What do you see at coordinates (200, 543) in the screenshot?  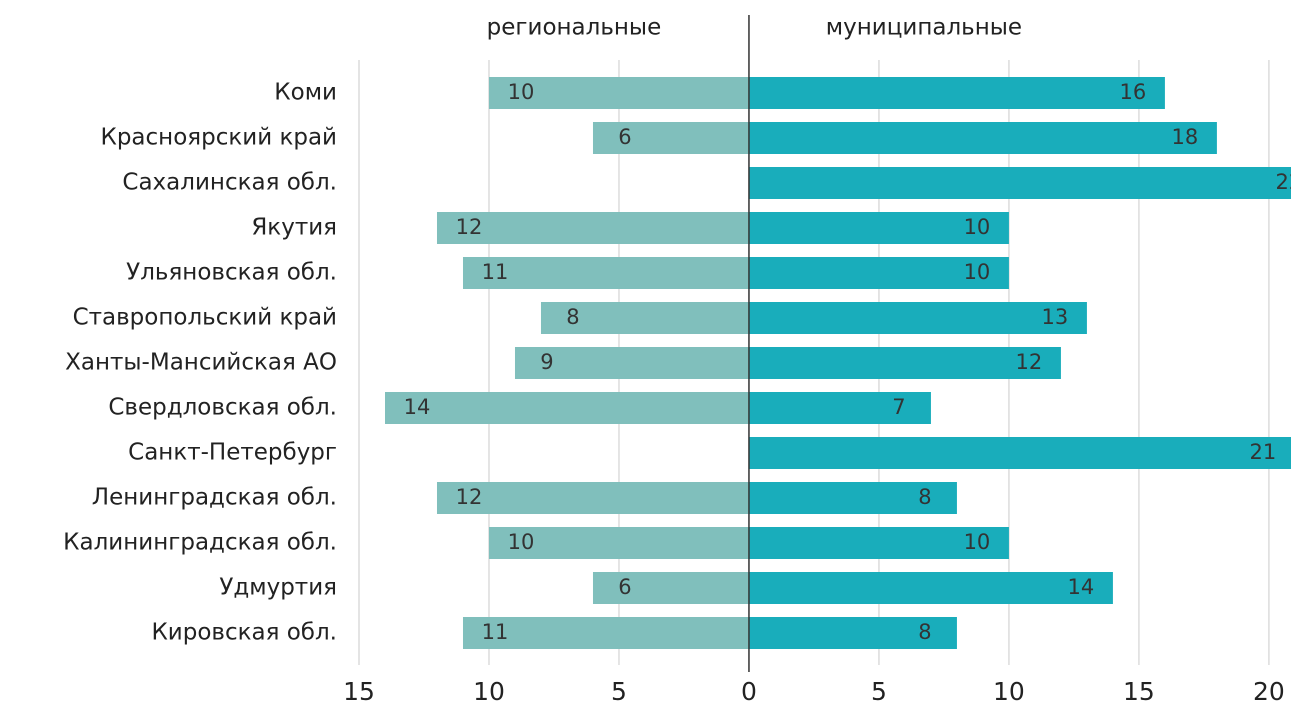 I see `category-label: Калининградская обл.` at bounding box center [200, 543].